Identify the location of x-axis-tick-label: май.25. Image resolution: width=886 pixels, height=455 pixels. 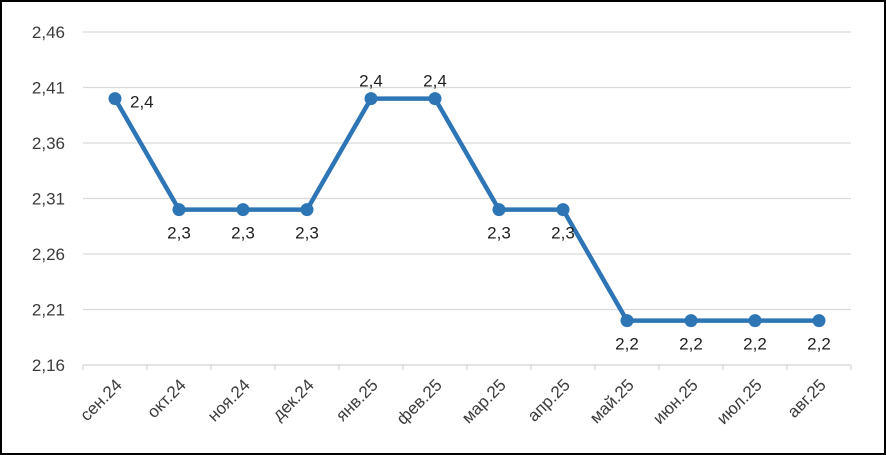
(612, 401).